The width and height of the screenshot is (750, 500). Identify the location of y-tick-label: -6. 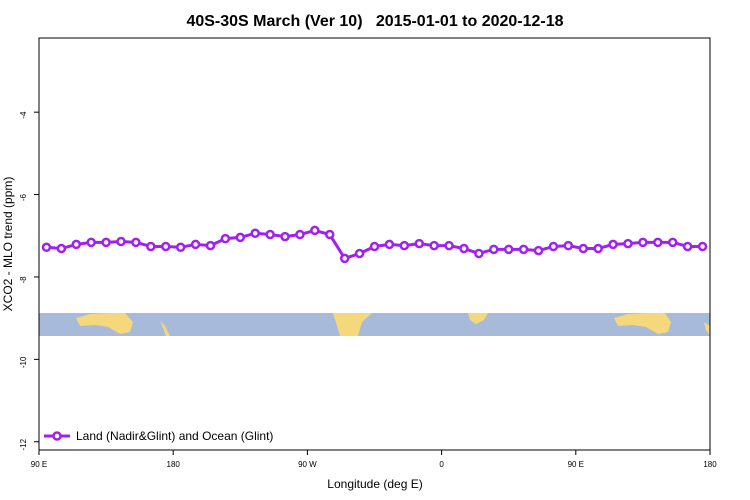
(23, 197).